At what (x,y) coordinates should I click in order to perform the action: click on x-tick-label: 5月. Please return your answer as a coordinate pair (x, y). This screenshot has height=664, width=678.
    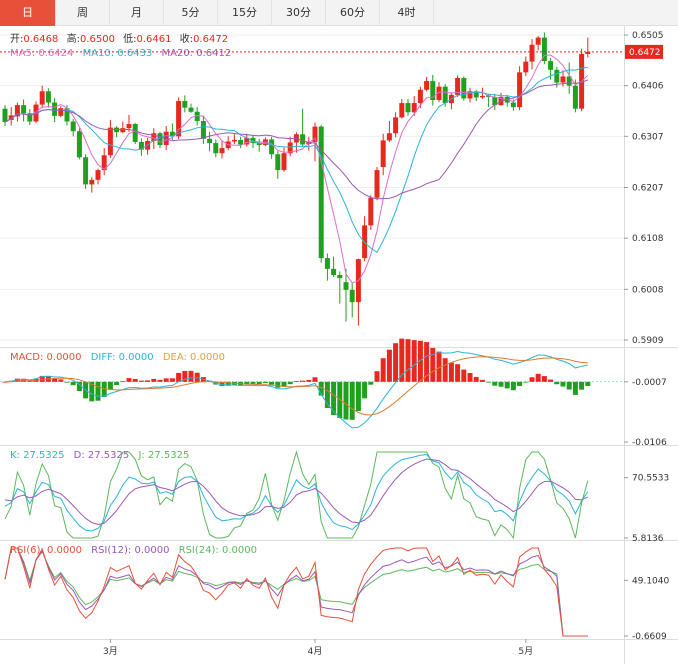
    Looking at the image, I should click on (525, 651).